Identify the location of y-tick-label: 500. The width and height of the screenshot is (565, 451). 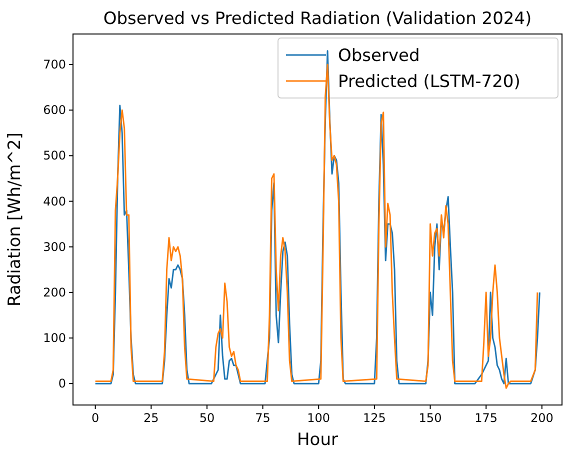
(54, 155).